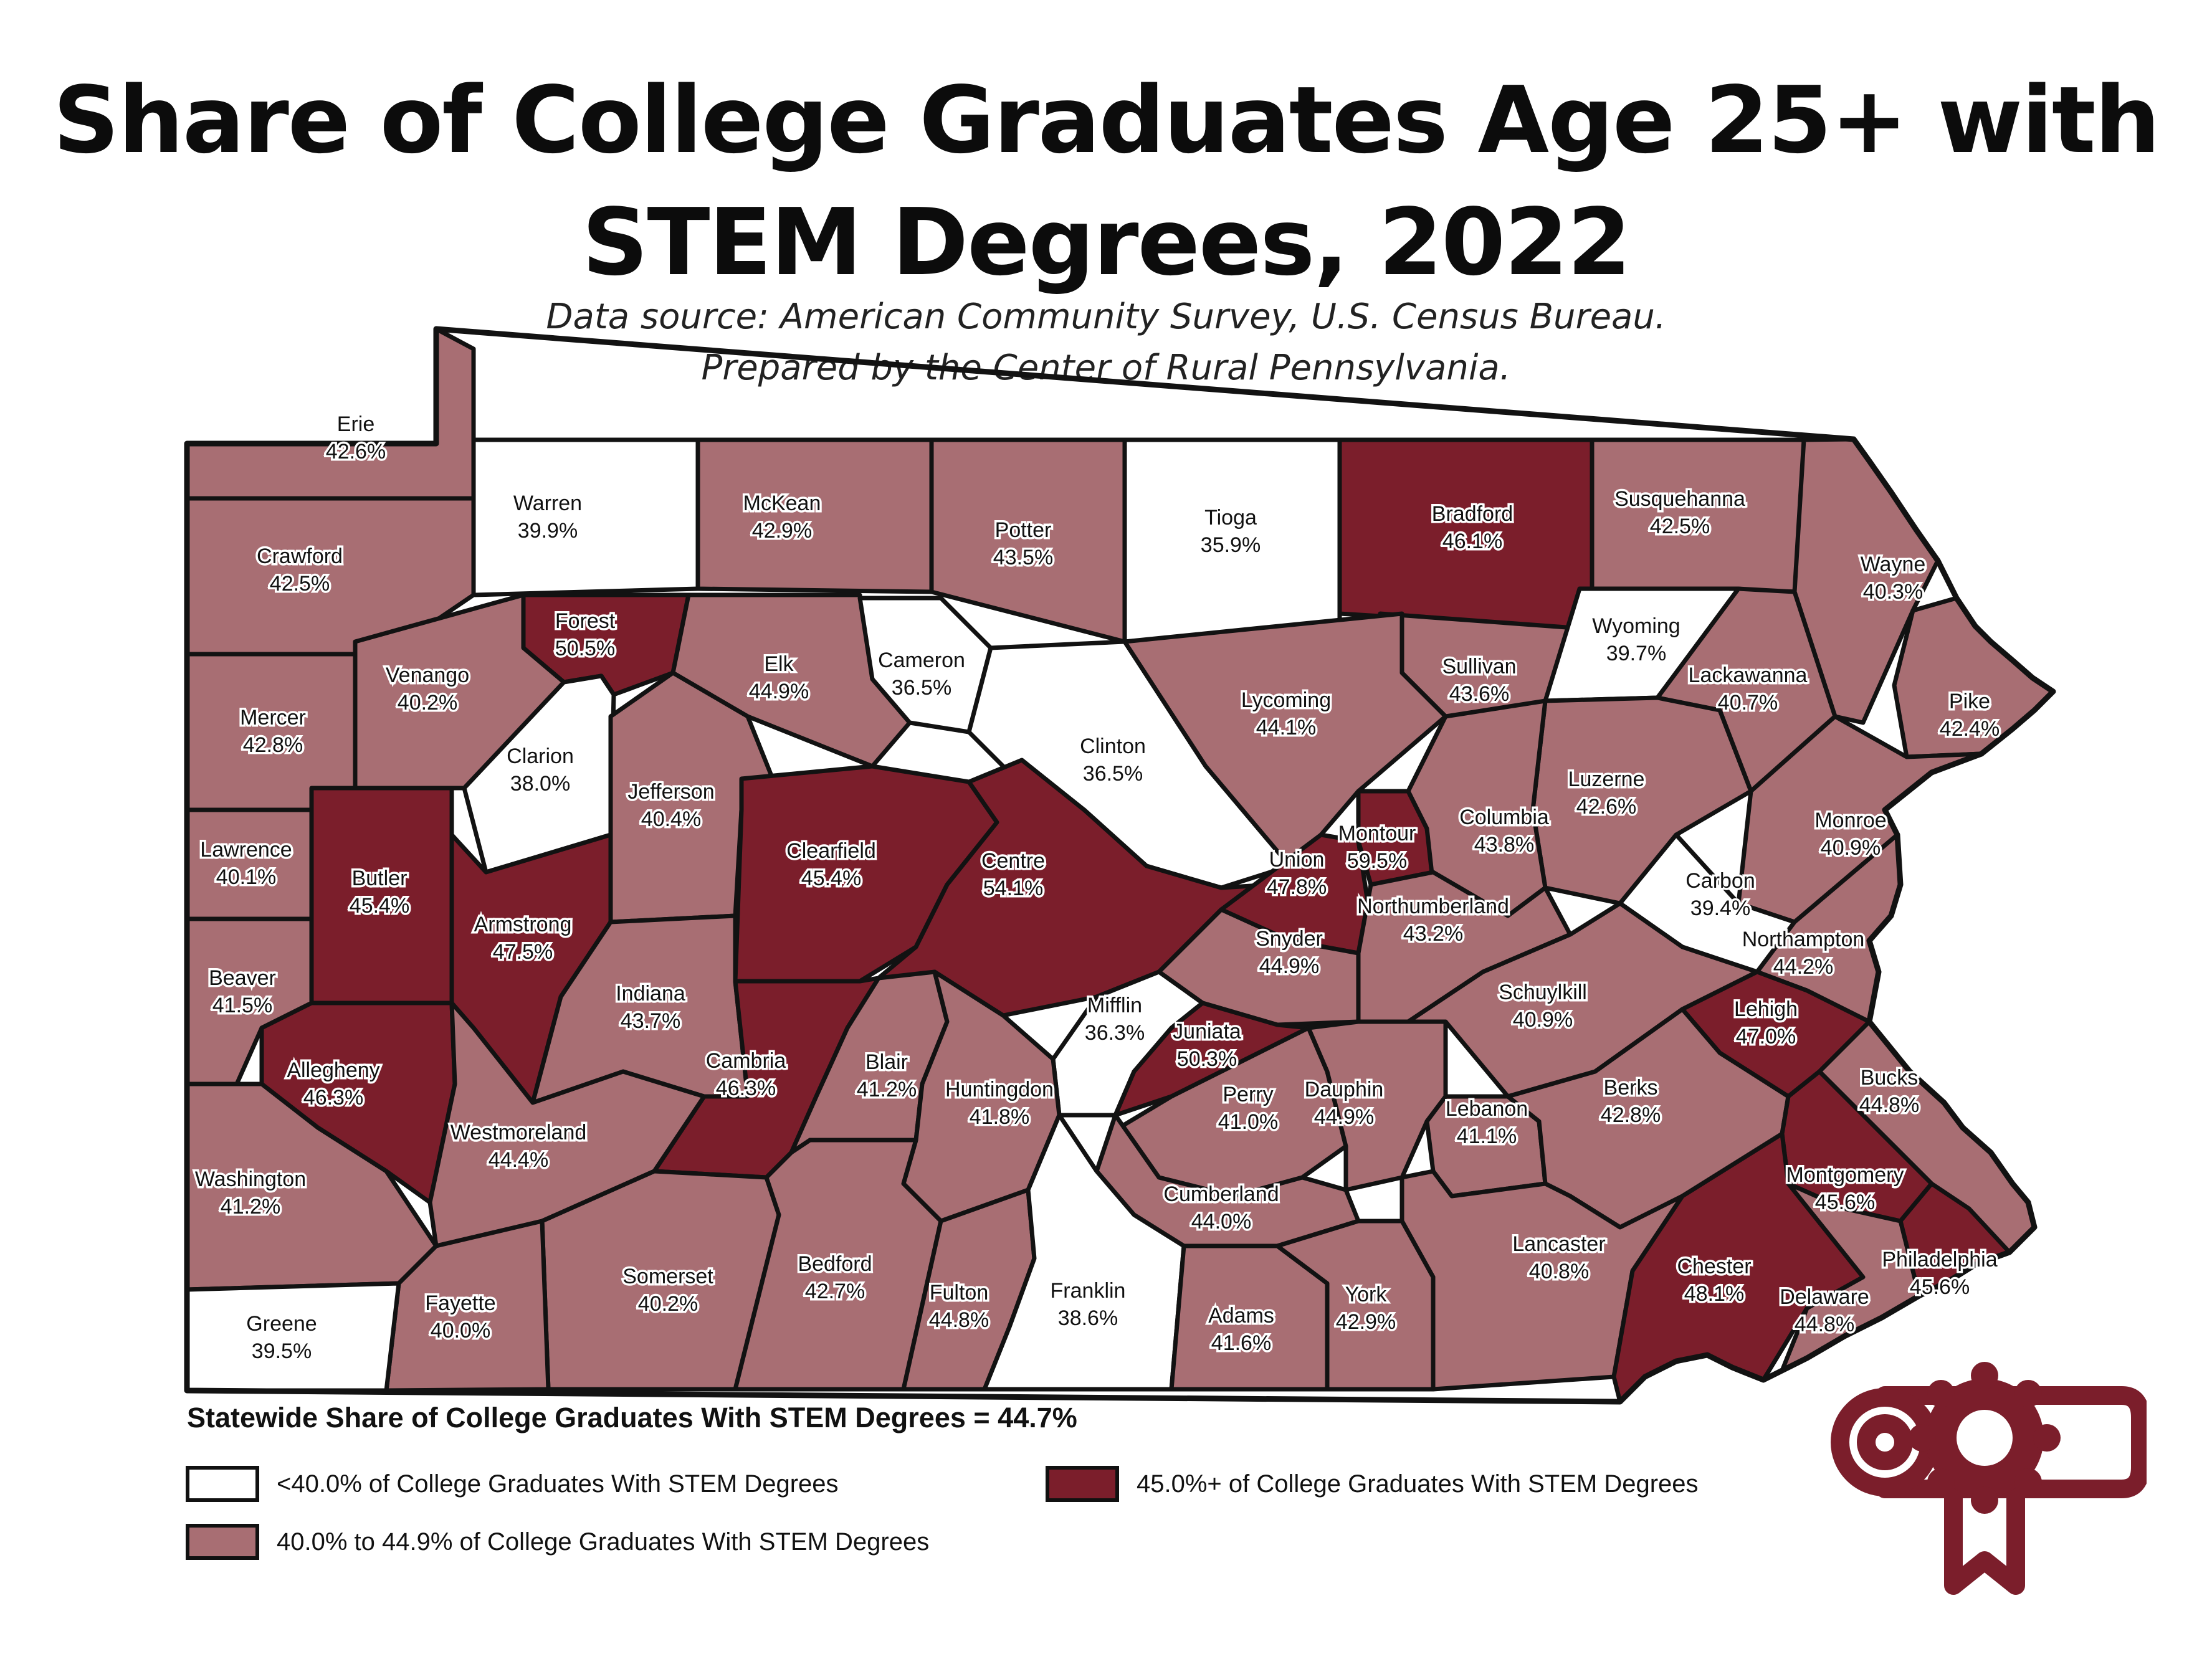 This screenshot has width=2212, height=1659. Describe the element at coordinates (1543, 992) in the screenshot. I see `county-name-schuylkill: Schuylkill` at that location.